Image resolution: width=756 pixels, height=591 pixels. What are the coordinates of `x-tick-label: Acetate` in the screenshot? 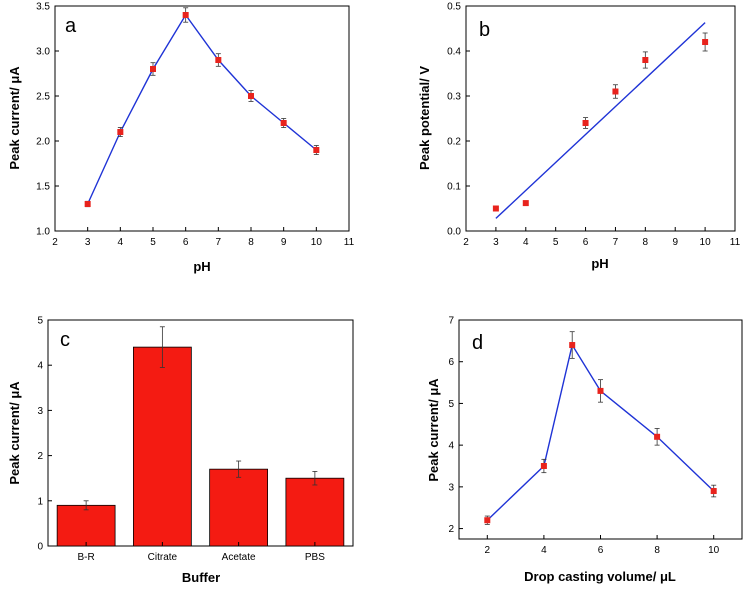 It's located at (239, 557).